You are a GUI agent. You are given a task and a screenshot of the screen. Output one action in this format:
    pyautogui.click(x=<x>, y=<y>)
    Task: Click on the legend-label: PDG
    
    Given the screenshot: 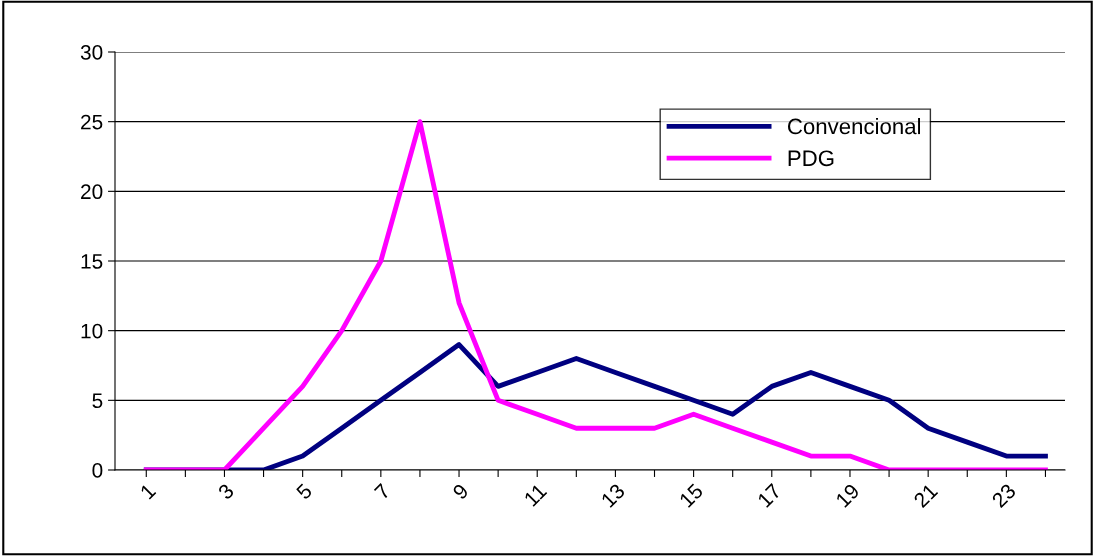 What is the action you would take?
    pyautogui.click(x=811, y=158)
    